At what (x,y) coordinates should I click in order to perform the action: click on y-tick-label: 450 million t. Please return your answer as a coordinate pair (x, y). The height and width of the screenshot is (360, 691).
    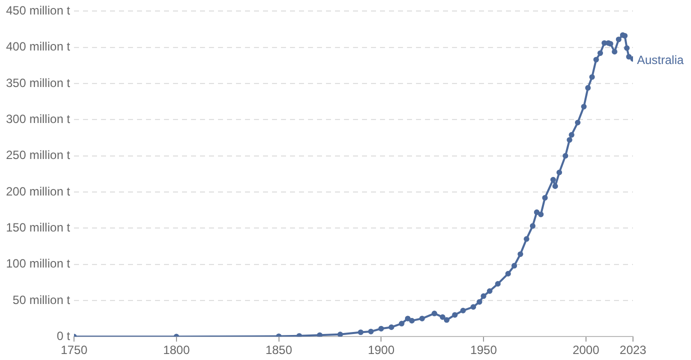
    Looking at the image, I should click on (38, 11).